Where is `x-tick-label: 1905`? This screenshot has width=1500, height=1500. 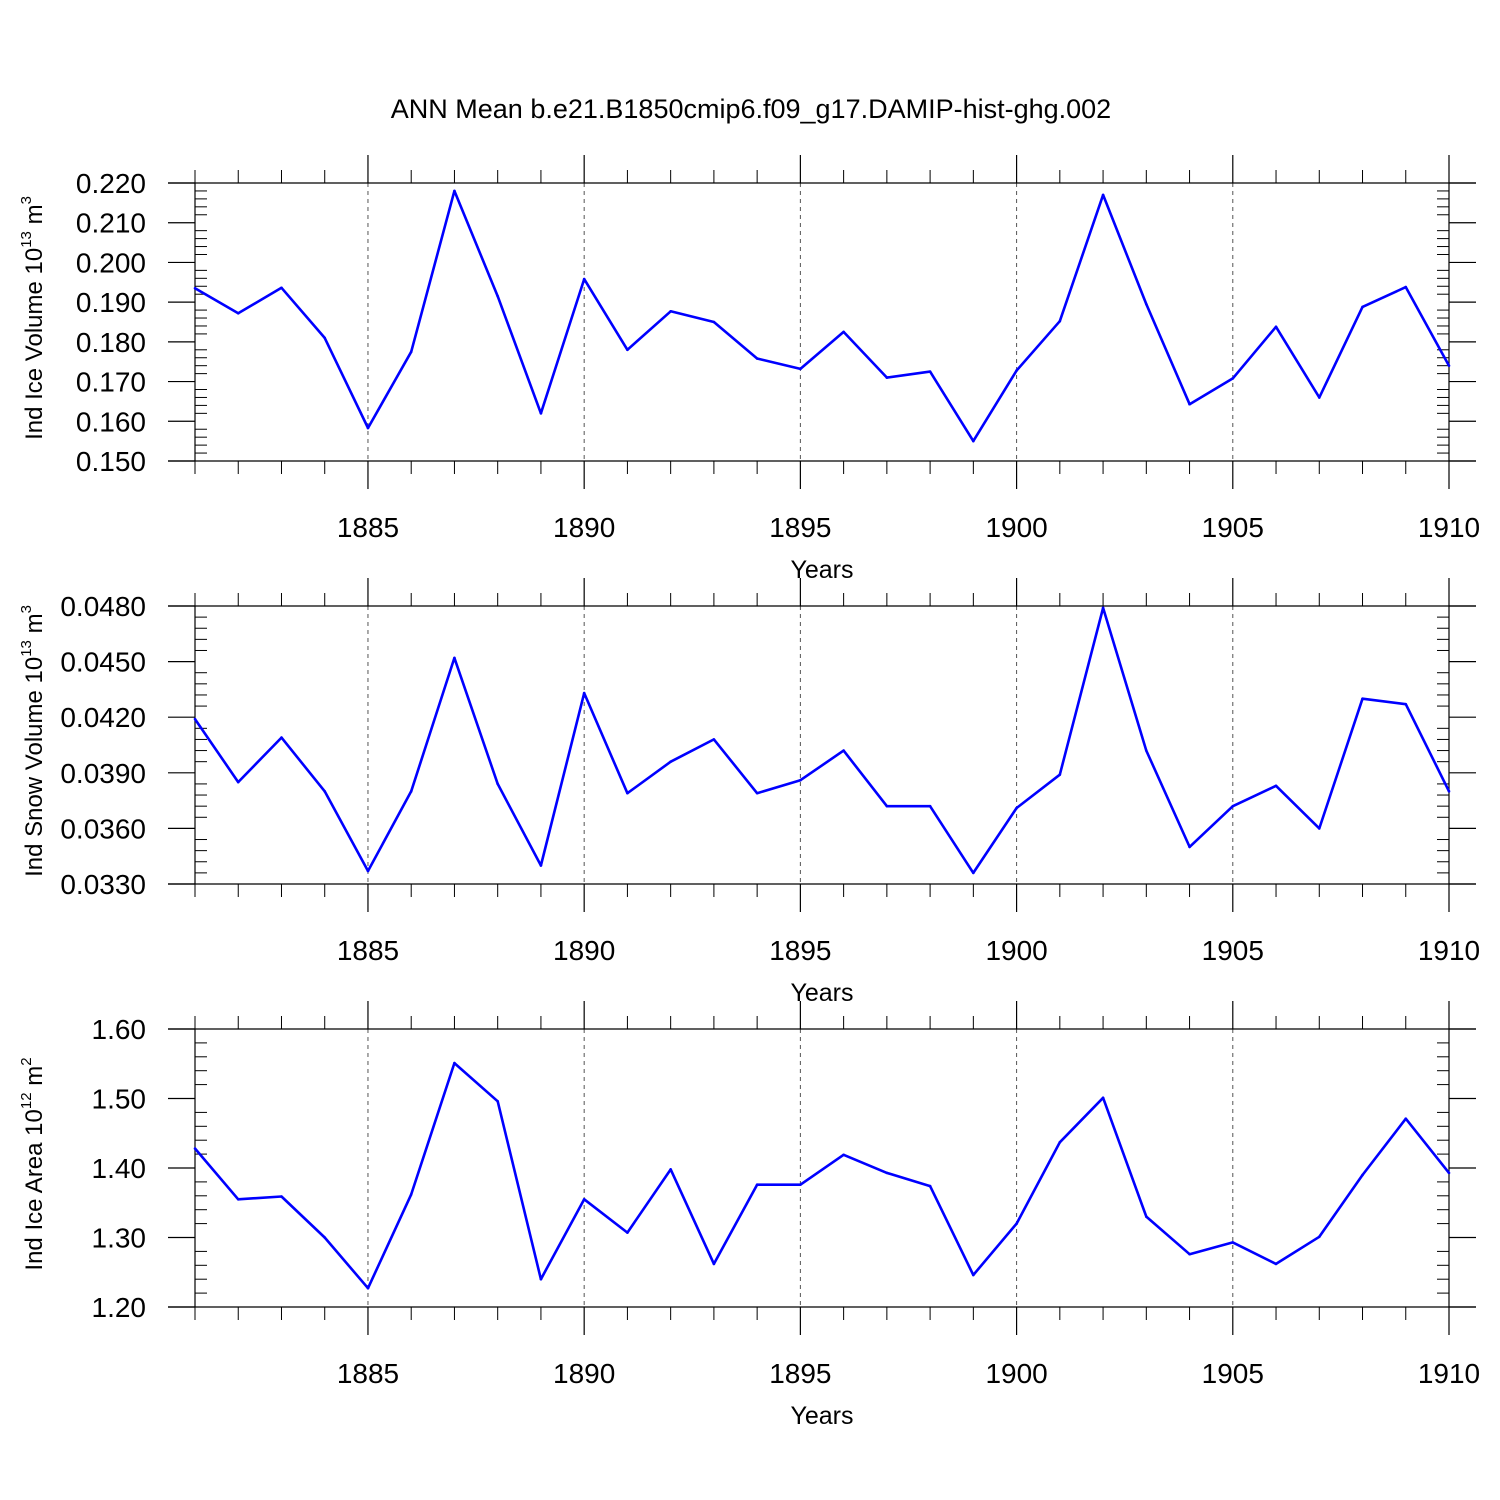
x-tick-label: 1905 is located at coordinates (1233, 1373).